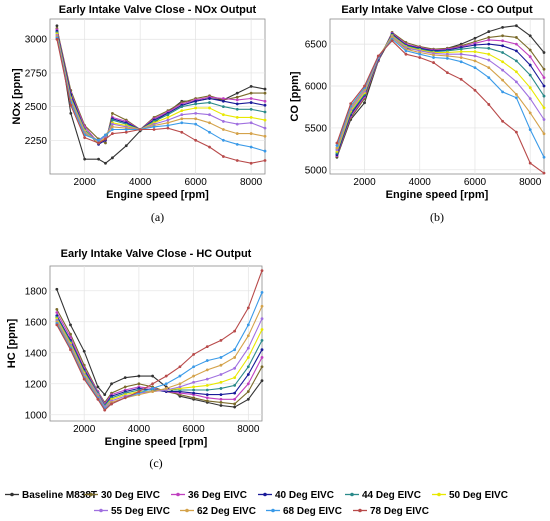  What do you see at coordinates (437, 195) in the screenshot?
I see `x-axis-label: Engine speed [rpm]` at bounding box center [437, 195].